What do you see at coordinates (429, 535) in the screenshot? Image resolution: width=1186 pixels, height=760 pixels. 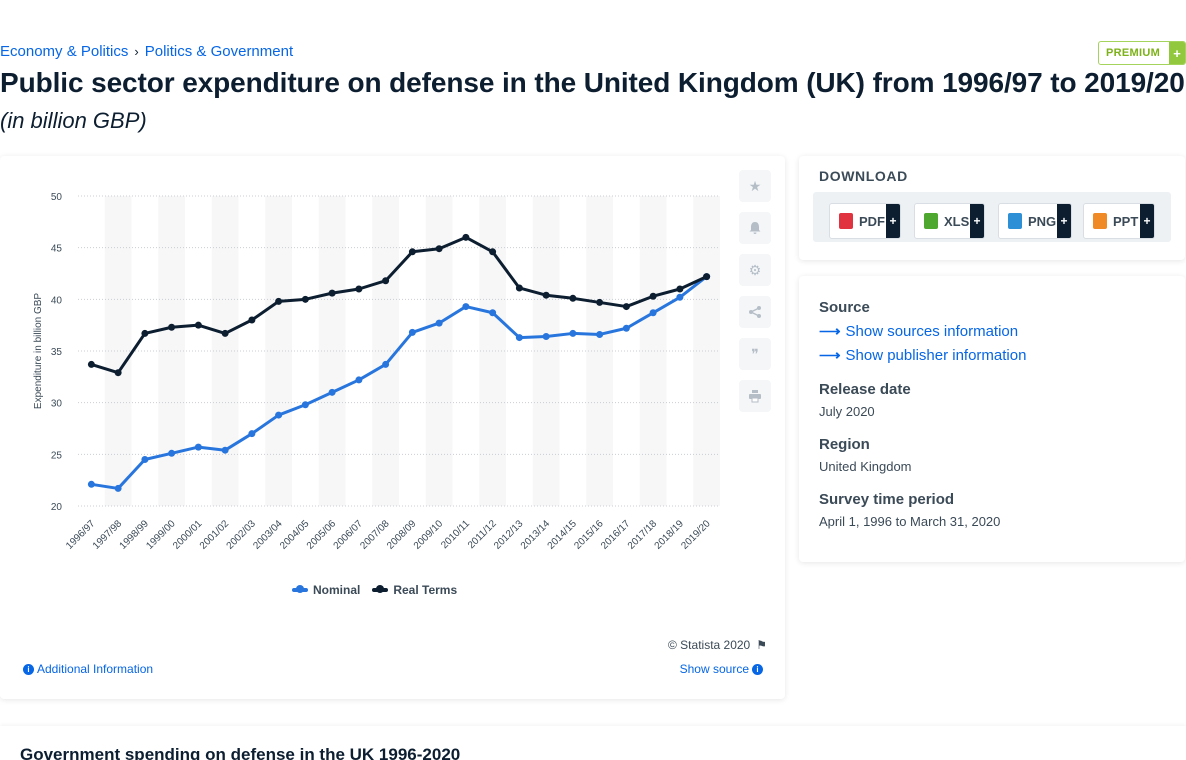 I see `x-tick-label: 2009/10` at bounding box center [429, 535].